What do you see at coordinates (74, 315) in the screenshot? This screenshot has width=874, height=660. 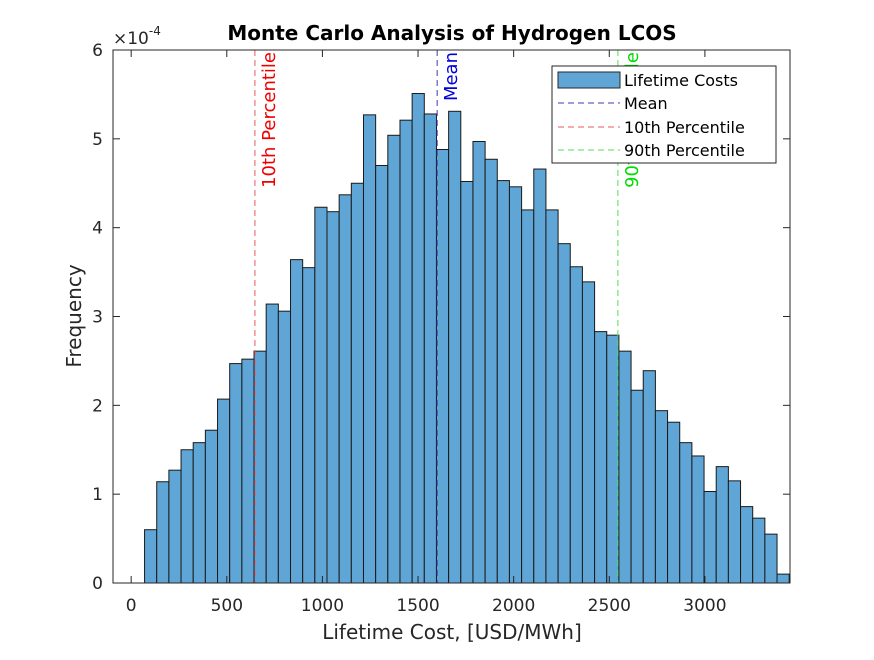 I see `y-axis-label: Frequency` at bounding box center [74, 315].